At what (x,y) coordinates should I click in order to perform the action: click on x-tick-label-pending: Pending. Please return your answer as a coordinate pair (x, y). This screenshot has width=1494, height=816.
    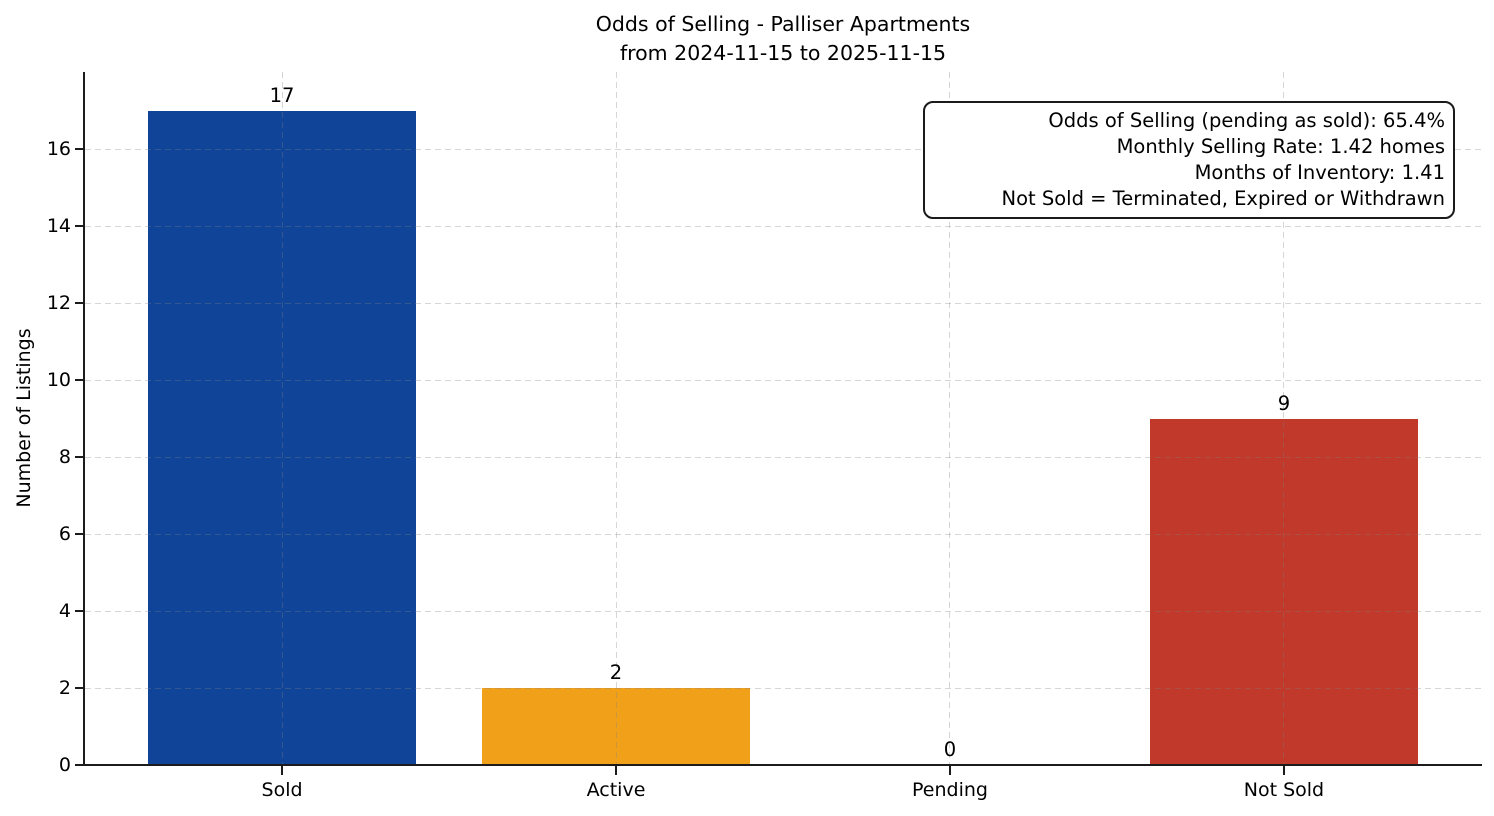
    Looking at the image, I should click on (950, 790).